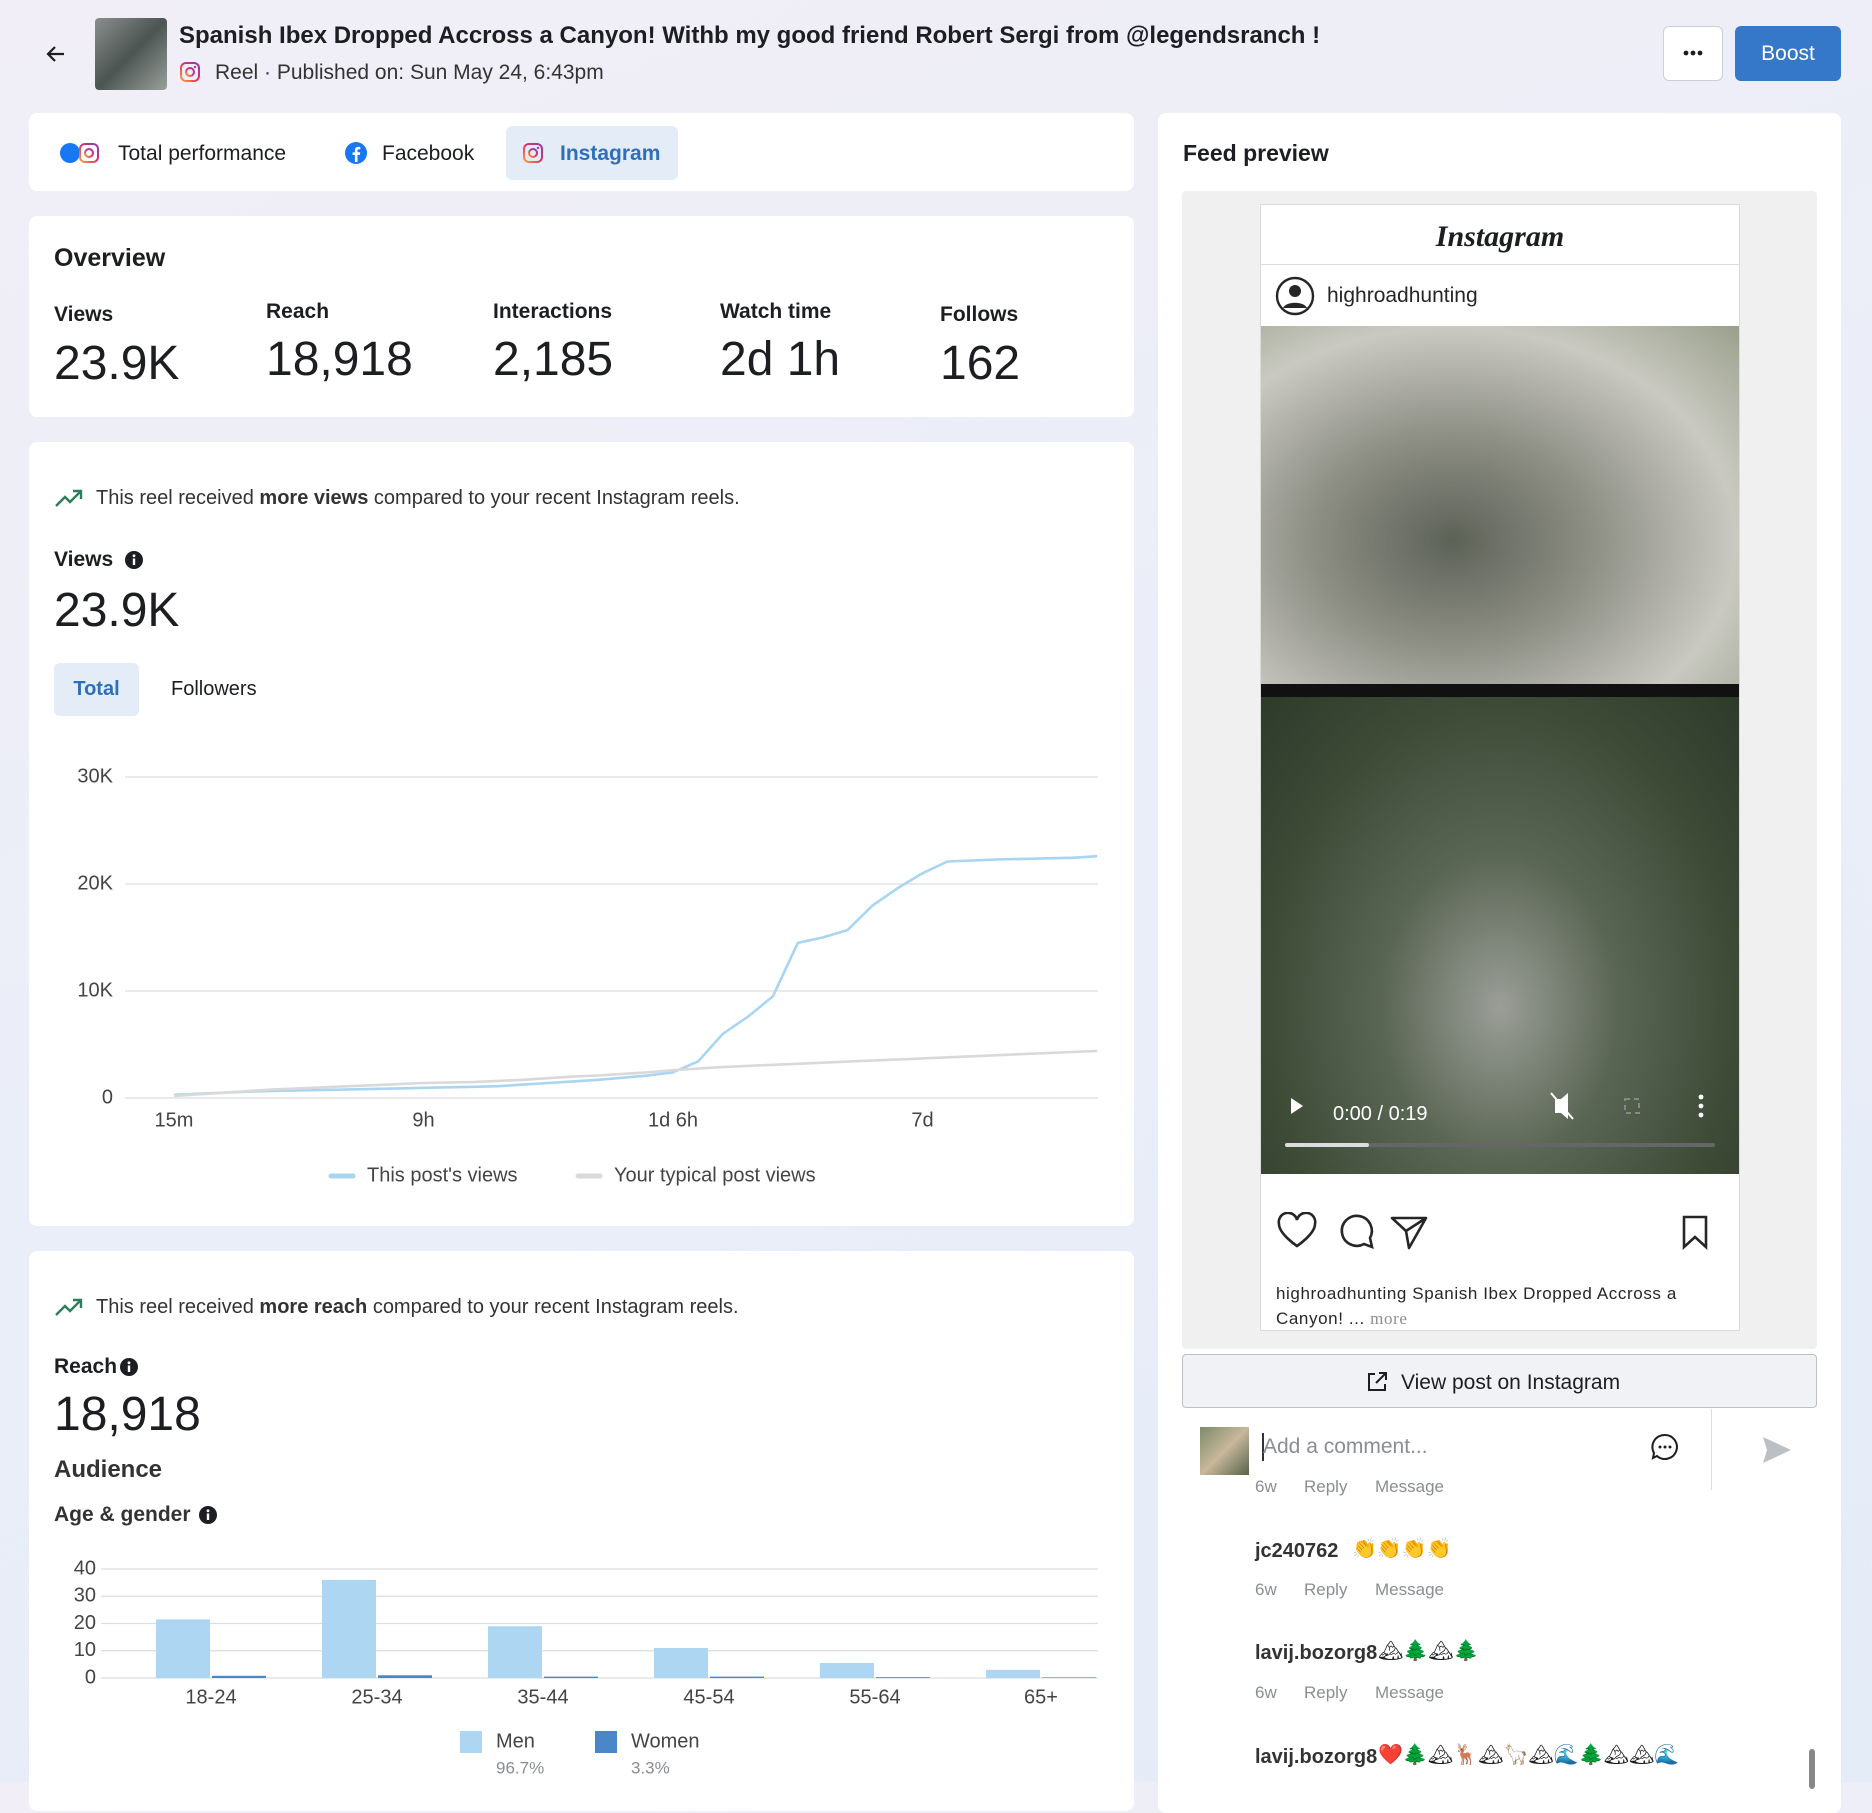 This screenshot has width=1872, height=1813. Describe the element at coordinates (1341, 1318) in the screenshot. I see `caption: Canyon! ... more` at that location.